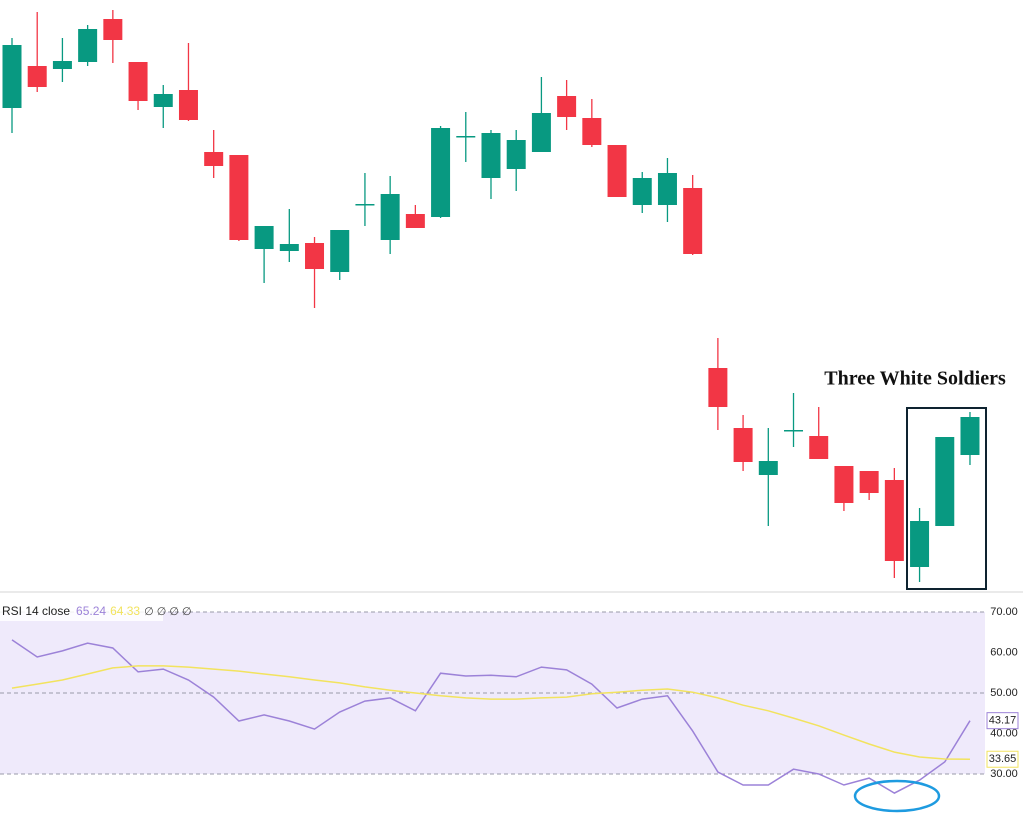  What do you see at coordinates (1004, 693) in the screenshot?
I see `y-tick-label: 50.00` at bounding box center [1004, 693].